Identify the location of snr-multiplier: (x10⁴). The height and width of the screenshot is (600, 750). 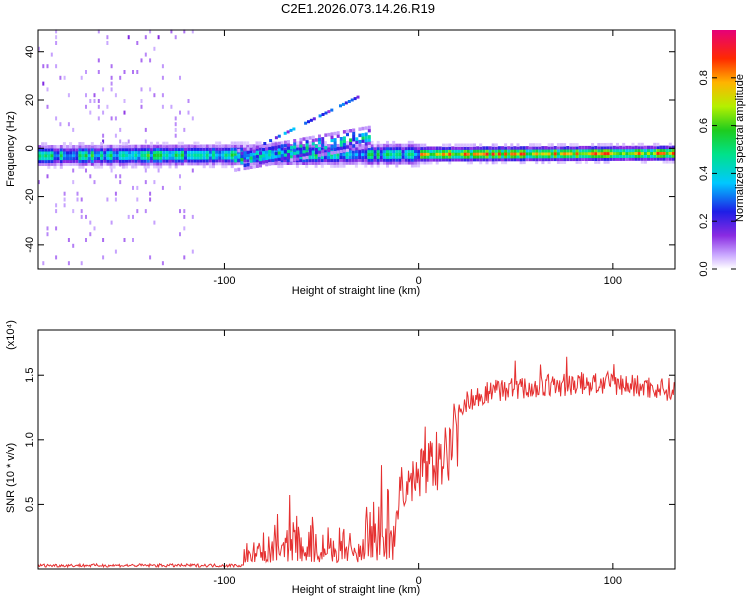
(11, 335).